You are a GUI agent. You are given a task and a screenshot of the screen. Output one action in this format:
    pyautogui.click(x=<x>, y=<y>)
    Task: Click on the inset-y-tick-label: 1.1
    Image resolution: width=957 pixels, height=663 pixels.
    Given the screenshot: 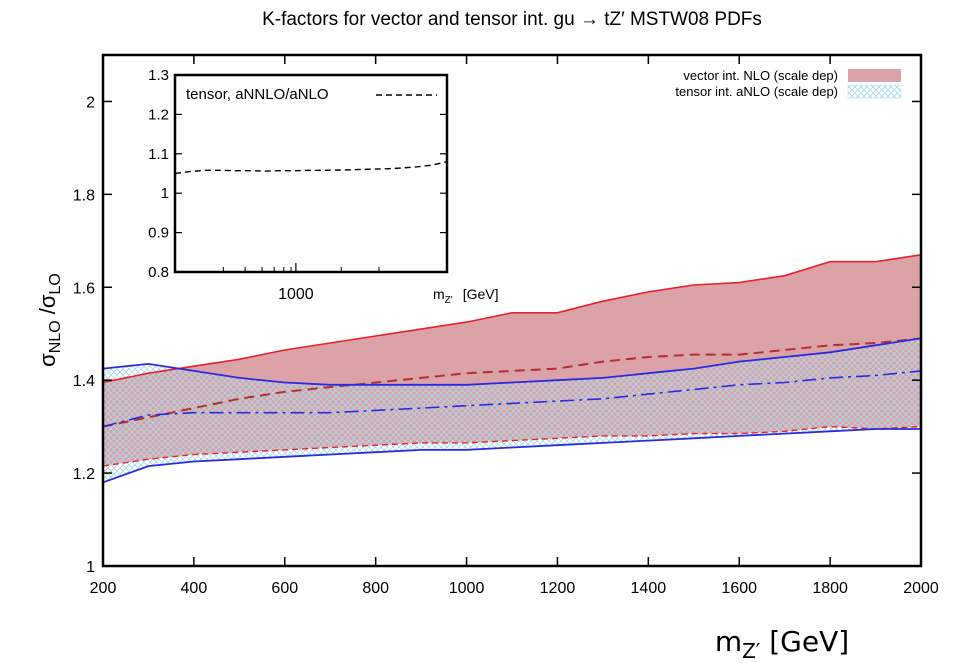 What is the action you would take?
    pyautogui.click(x=158, y=154)
    